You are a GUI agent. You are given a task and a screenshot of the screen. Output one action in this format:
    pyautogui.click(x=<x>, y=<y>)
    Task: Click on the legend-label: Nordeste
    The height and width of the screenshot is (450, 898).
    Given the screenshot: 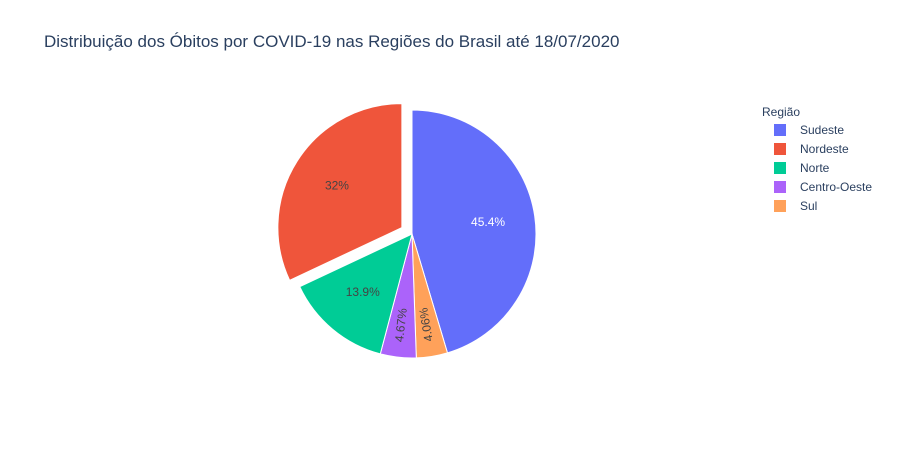 What is the action you would take?
    pyautogui.click(x=824, y=149)
    